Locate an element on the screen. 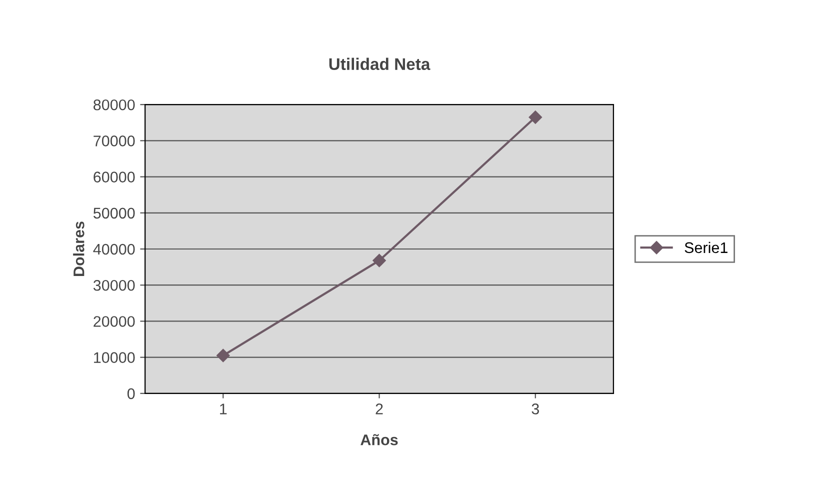  y-tick-label: 60000 is located at coordinates (114, 177).